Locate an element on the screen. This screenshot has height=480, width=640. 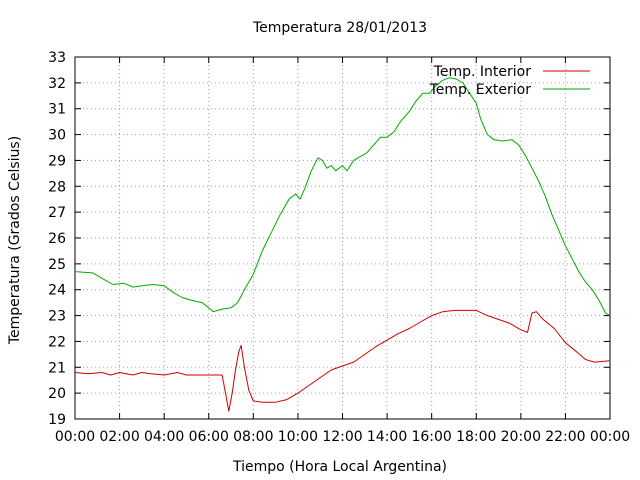
y-tick-label: 29 is located at coordinates (57, 161).